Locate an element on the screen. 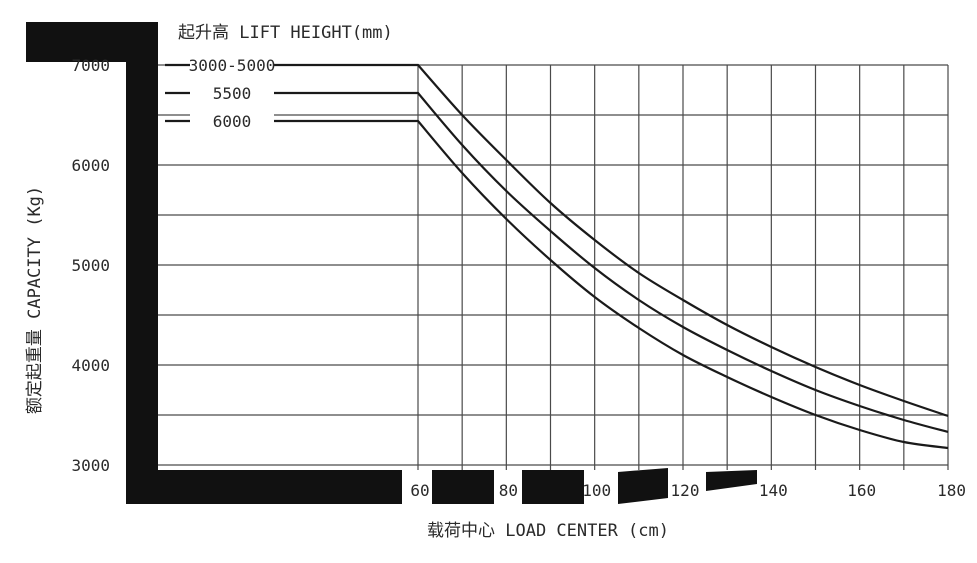 The height and width of the screenshot is (563, 977). x-tick-label: 160 is located at coordinates (861, 490).